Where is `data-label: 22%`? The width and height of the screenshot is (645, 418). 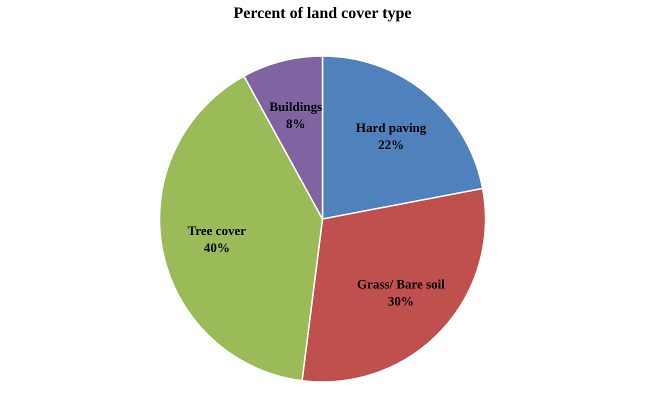 data-label: 22% is located at coordinates (391, 144).